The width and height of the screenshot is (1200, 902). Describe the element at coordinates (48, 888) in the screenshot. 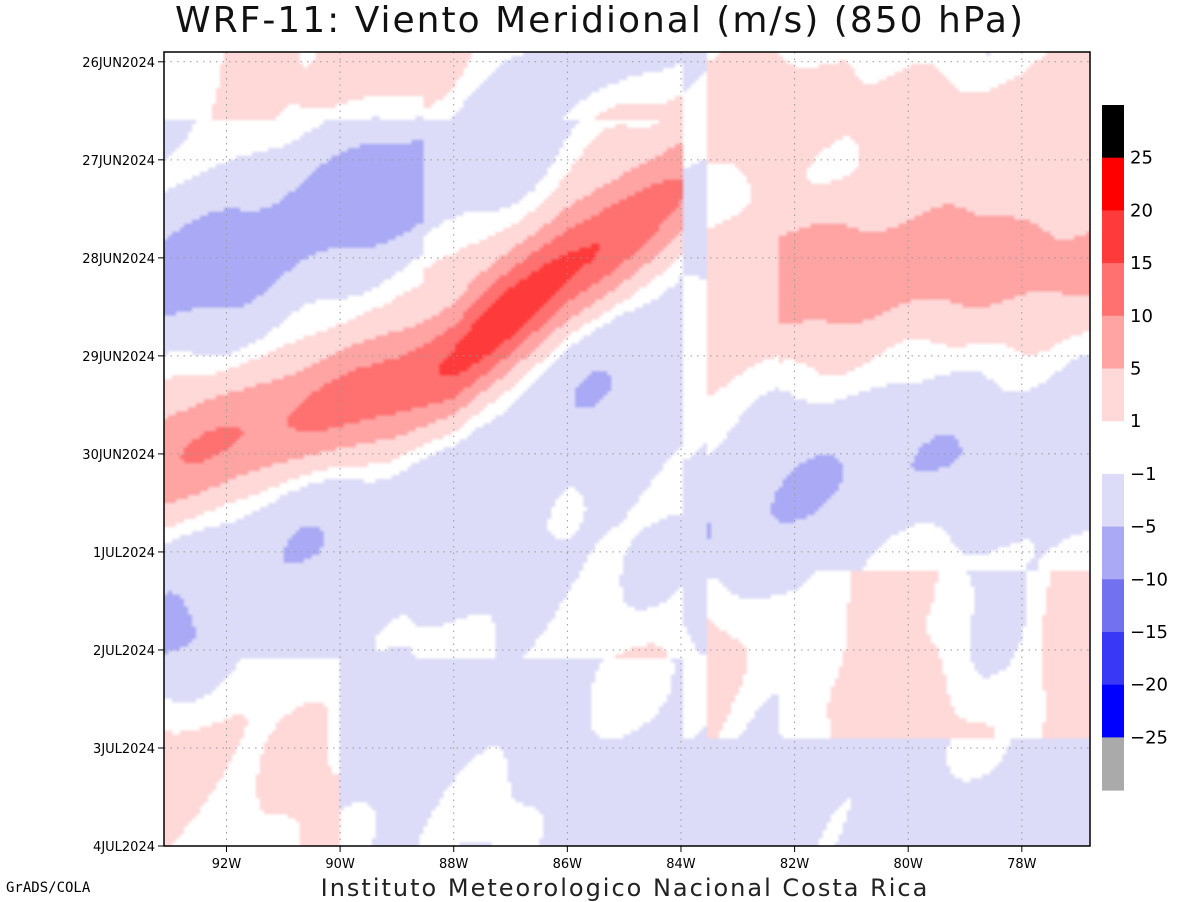

I see `credit-label: GrADS/COLA` at that location.